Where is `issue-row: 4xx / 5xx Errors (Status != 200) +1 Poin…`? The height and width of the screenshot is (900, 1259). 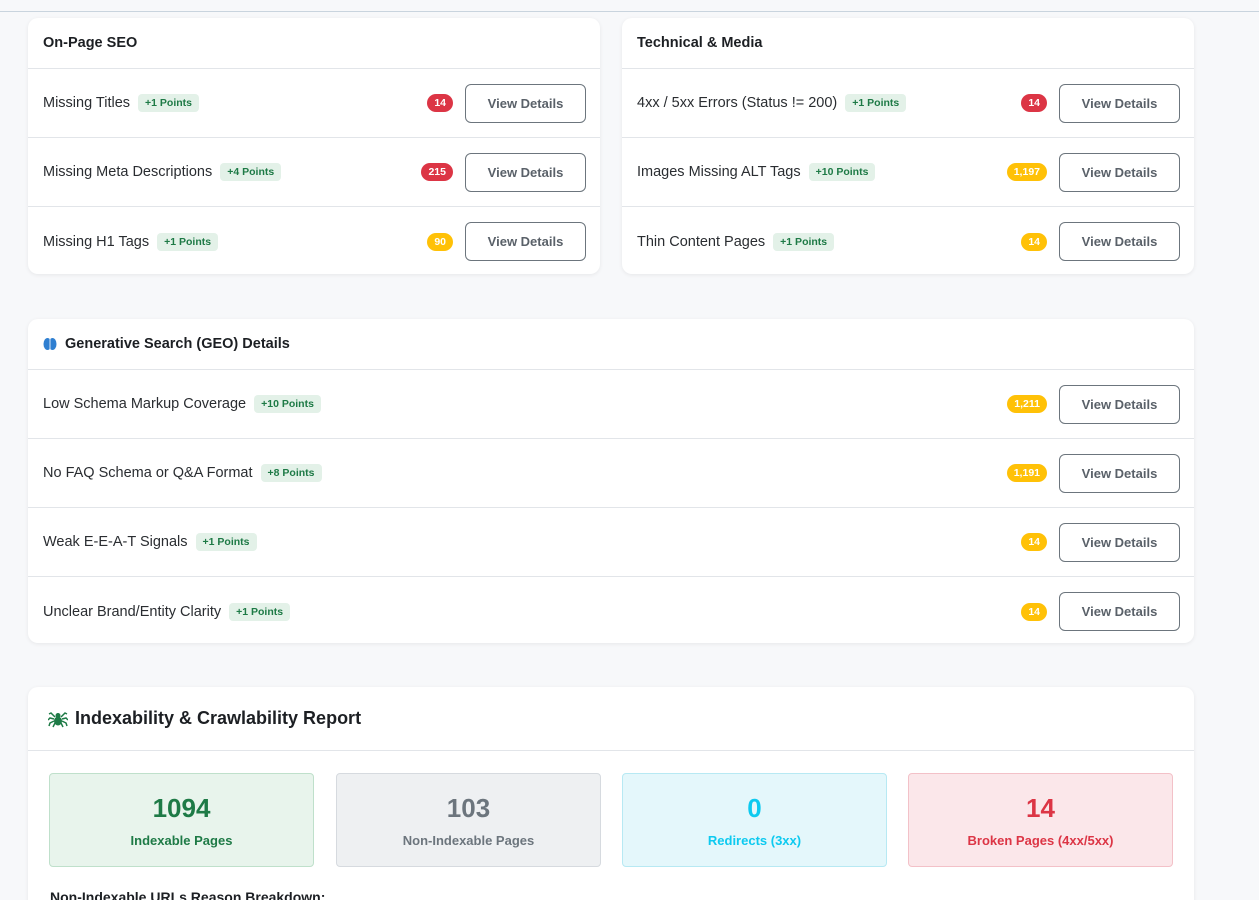 issue-row: 4xx / 5xx Errors (Status != 200) +1 Poin… is located at coordinates (908, 103).